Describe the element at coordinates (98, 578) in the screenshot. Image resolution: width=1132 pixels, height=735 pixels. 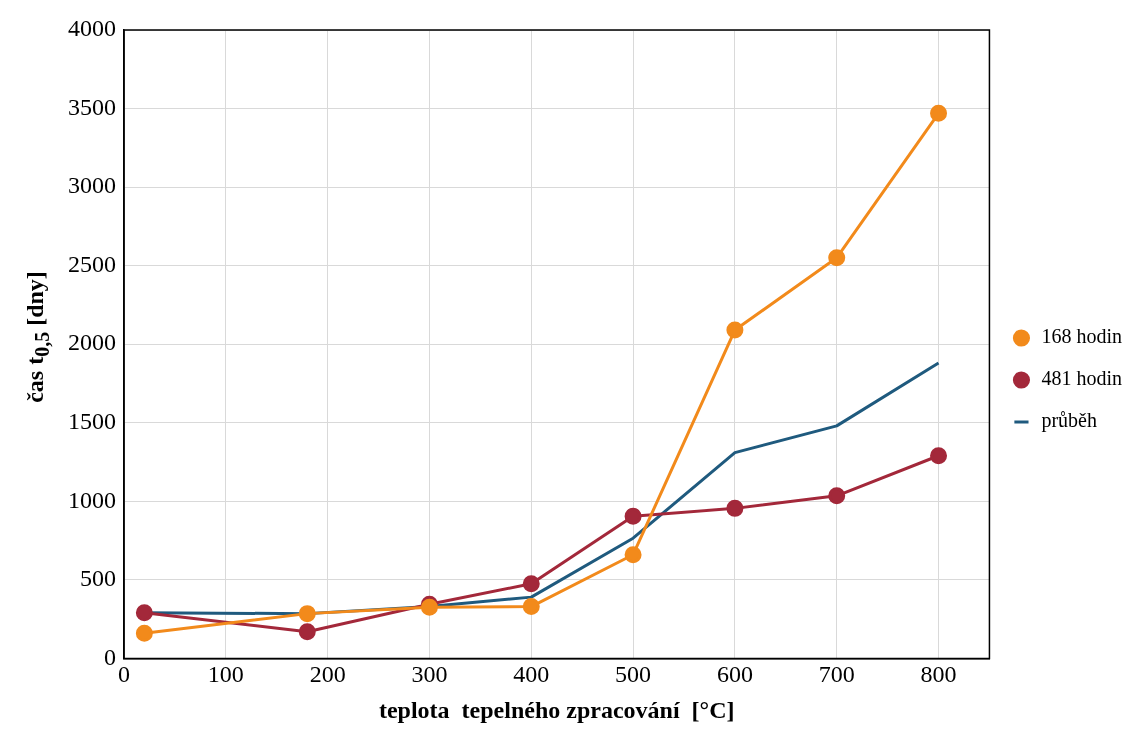
I see `y-tick-label: 500` at that location.